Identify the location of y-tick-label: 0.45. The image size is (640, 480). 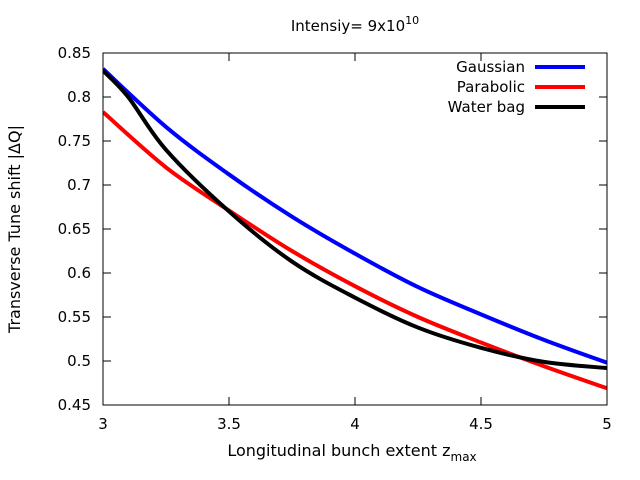
(74, 405).